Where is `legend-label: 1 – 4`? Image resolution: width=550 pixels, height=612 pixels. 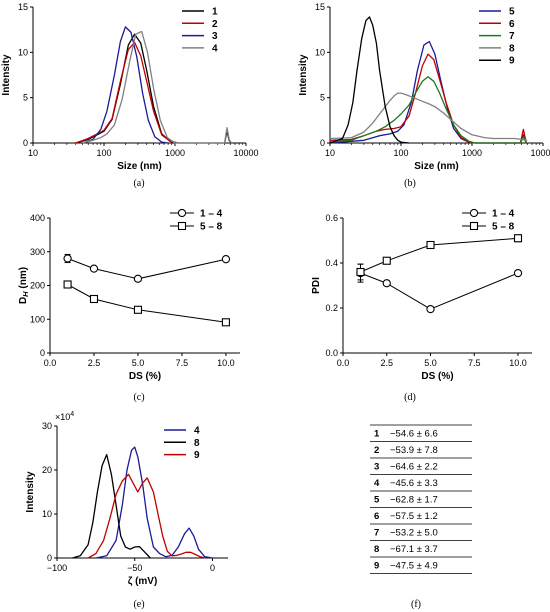
legend-label: 1 – 4 is located at coordinates (211, 214).